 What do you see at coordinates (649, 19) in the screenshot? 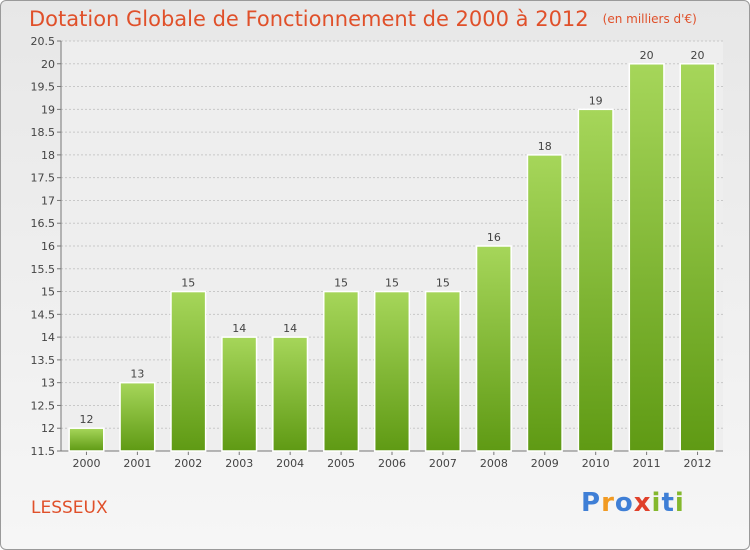
I see `chart-subtitle: (en milliers d'€)` at bounding box center [649, 19].